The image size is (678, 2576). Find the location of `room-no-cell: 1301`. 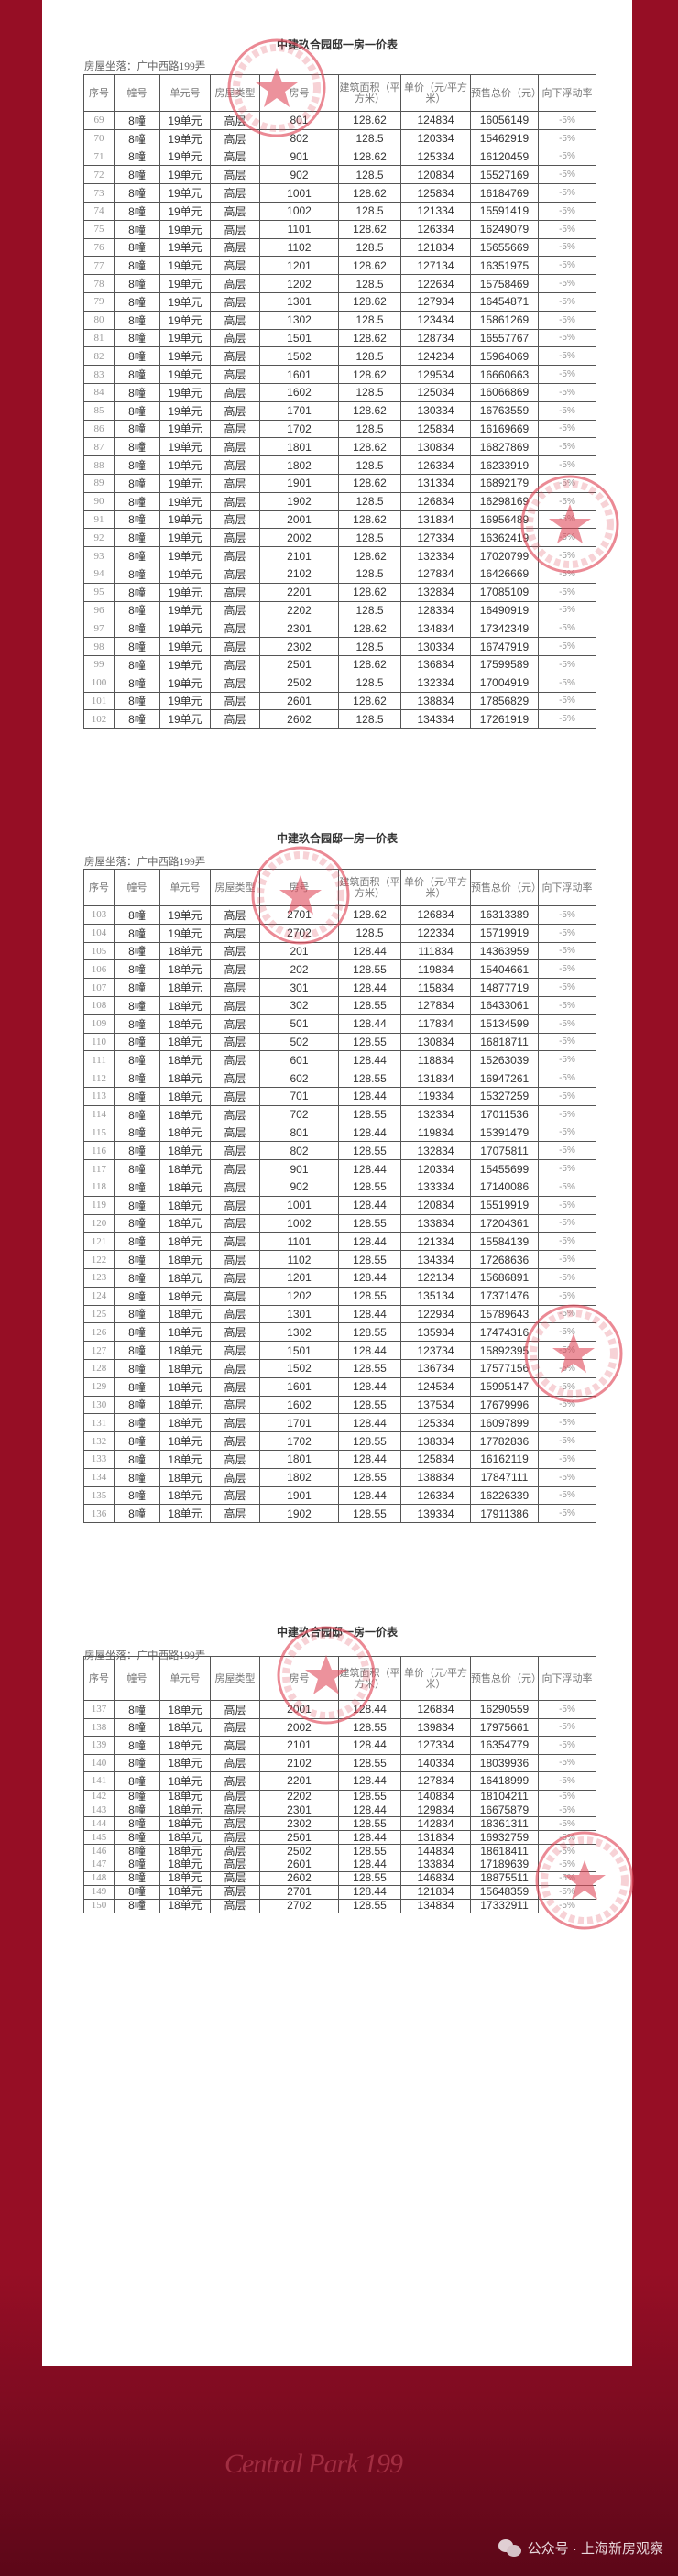

room-no-cell: 1301 is located at coordinates (299, 301).